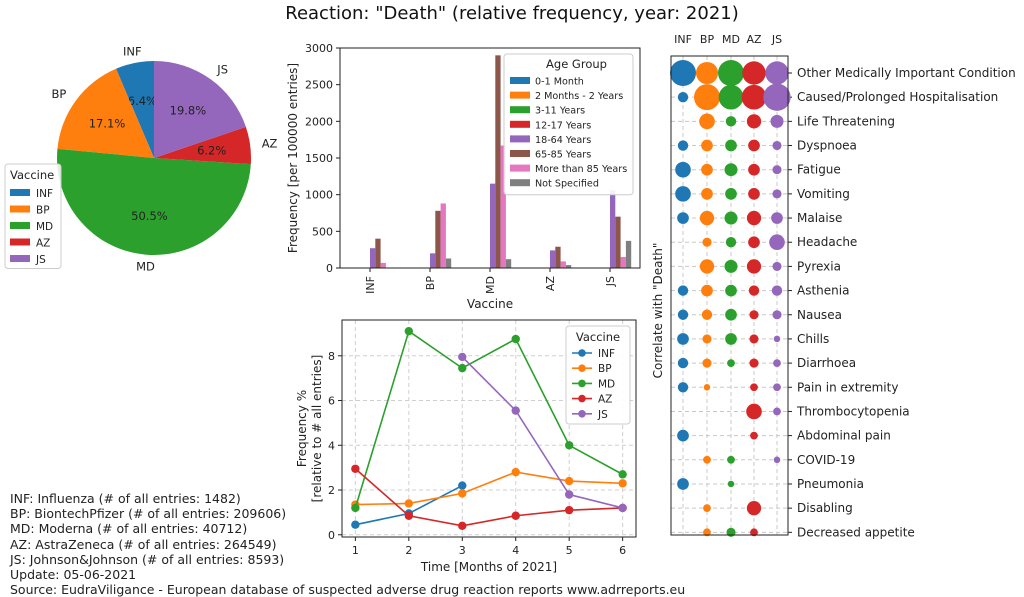 The image size is (1024, 597). Describe the element at coordinates (20, 209) in the screenshot. I see `pie-legend-swatch-bp` at that location.